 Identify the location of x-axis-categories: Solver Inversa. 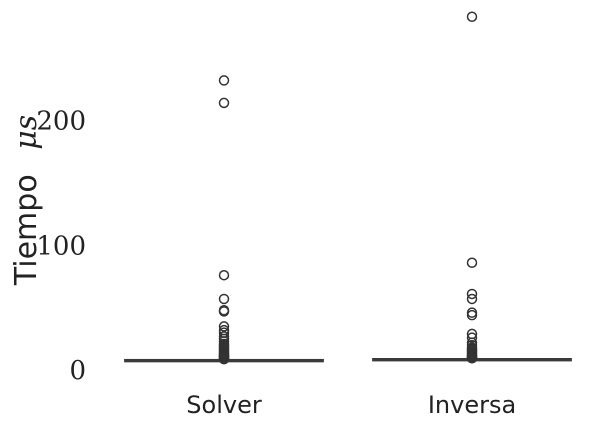
(351, 405).